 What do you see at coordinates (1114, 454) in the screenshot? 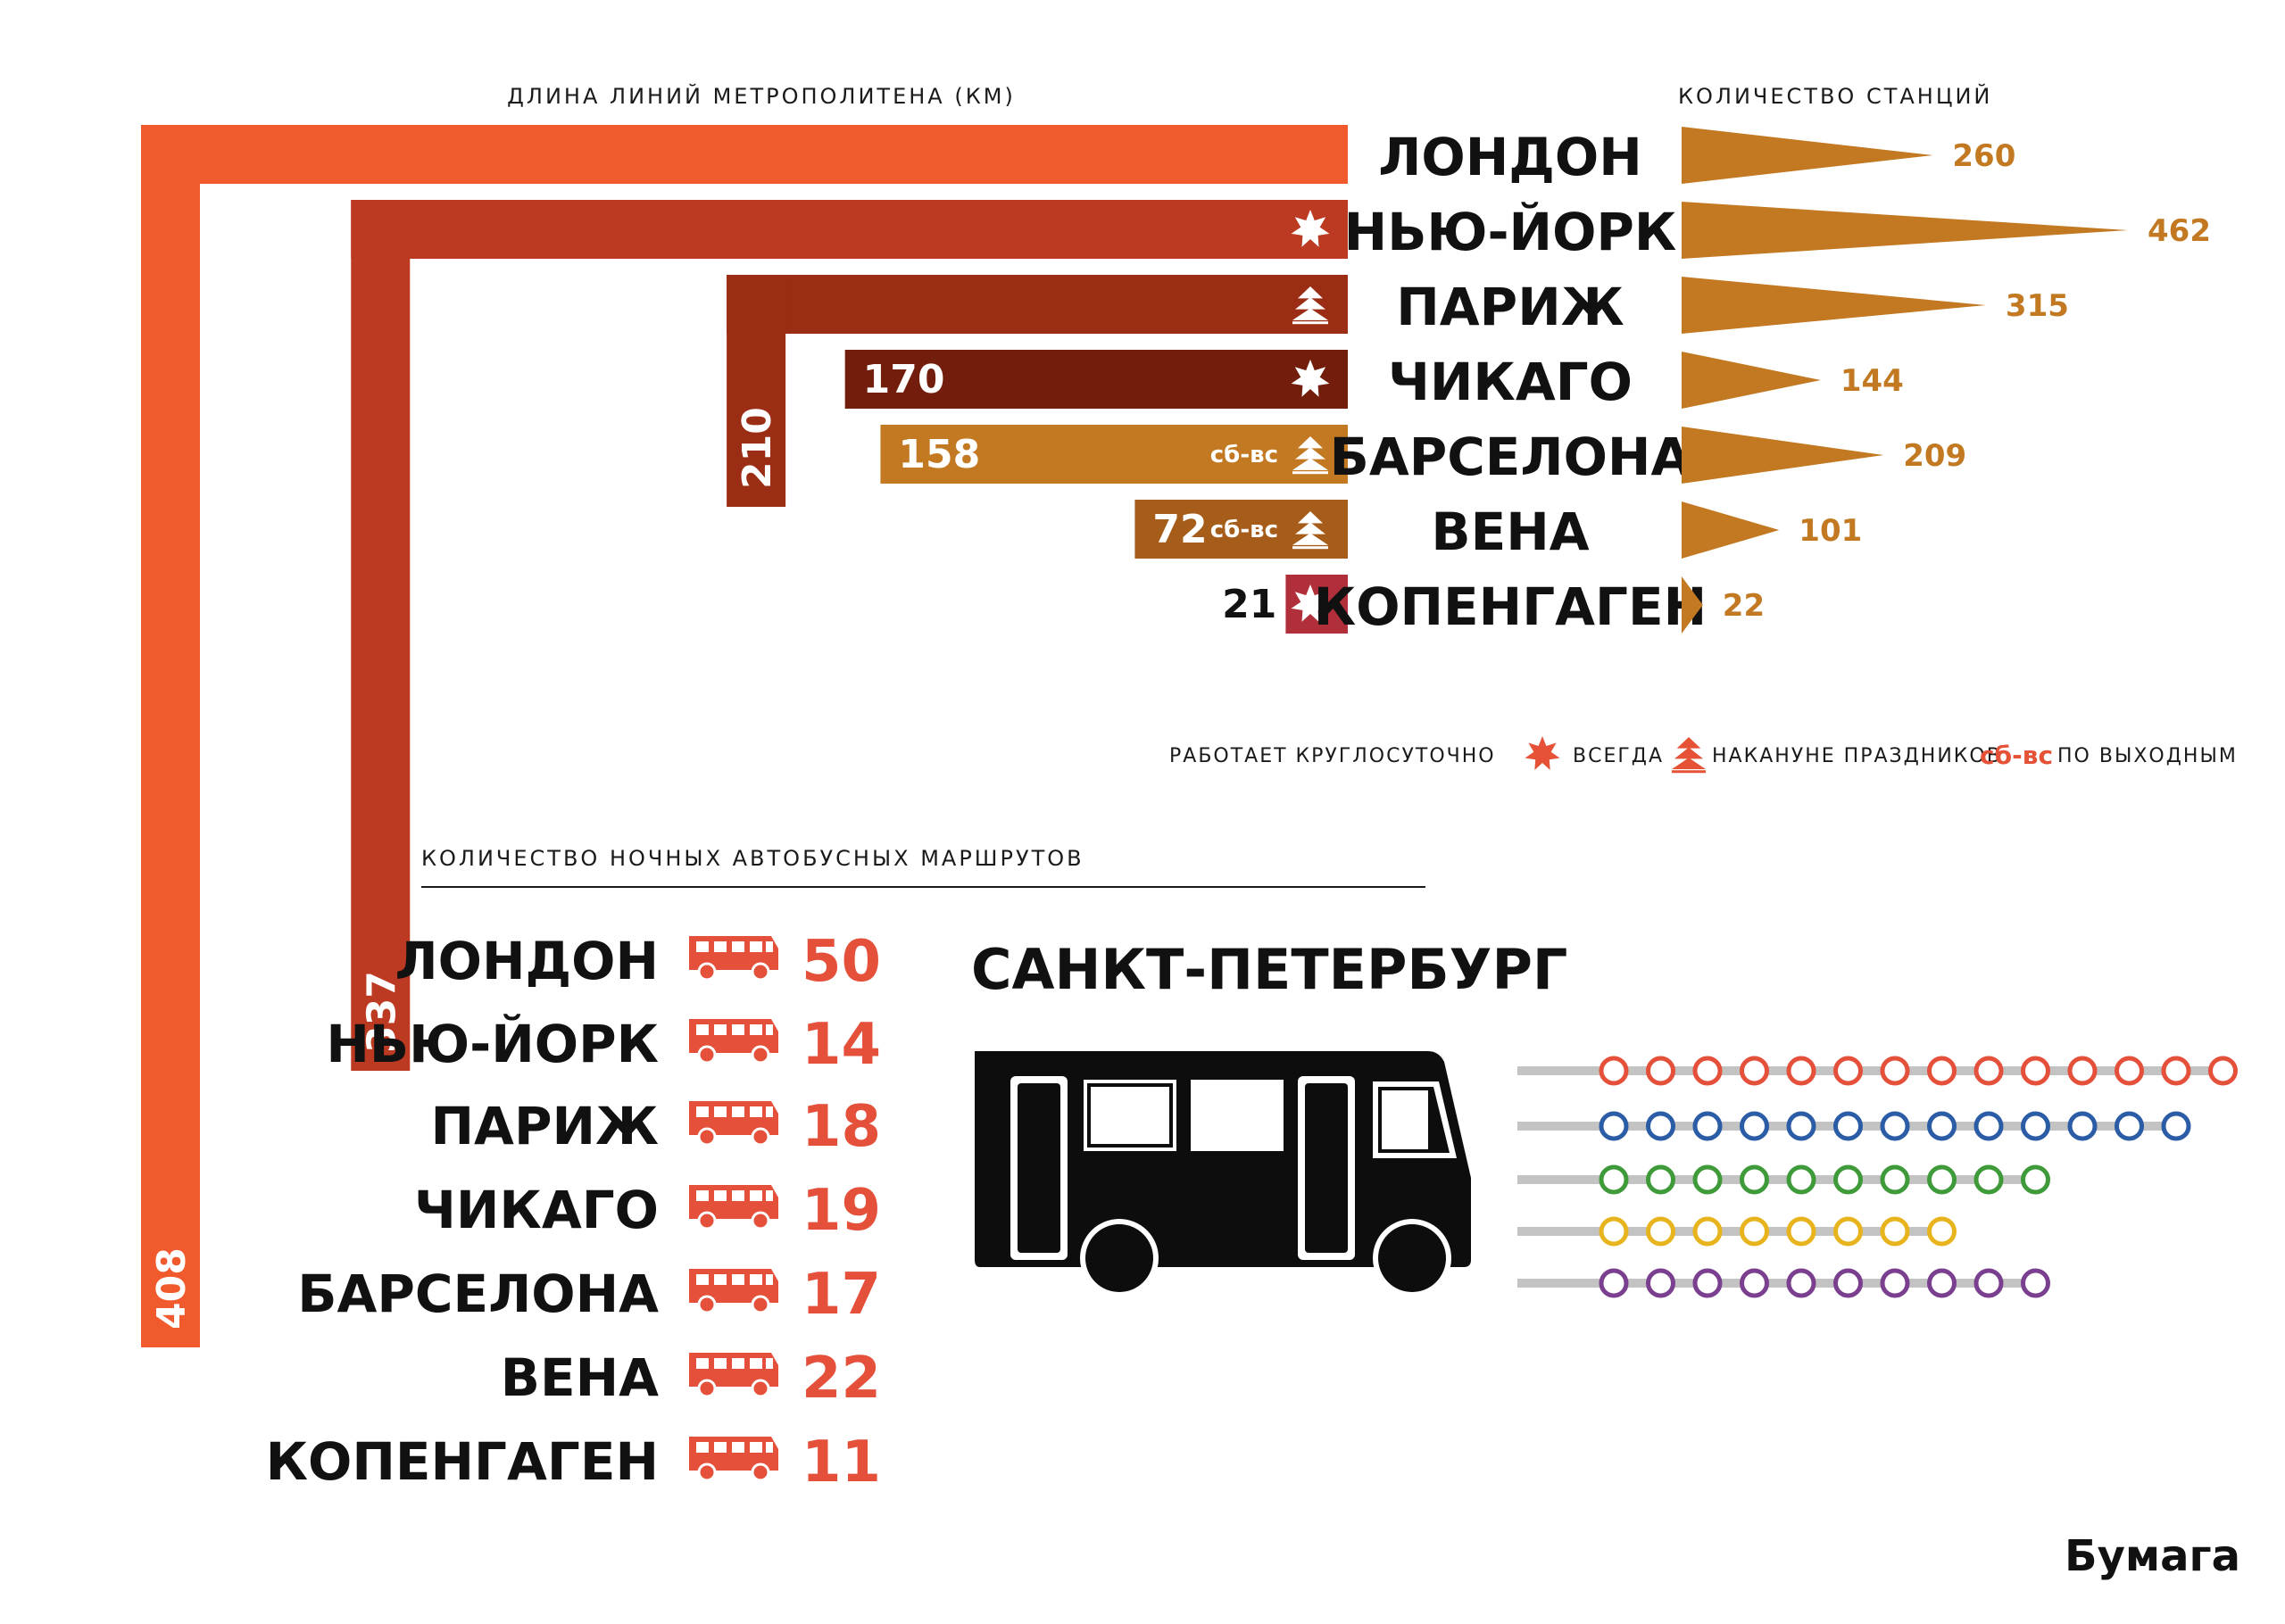
I see `length-bar: 158 сб-вс` at bounding box center [1114, 454].